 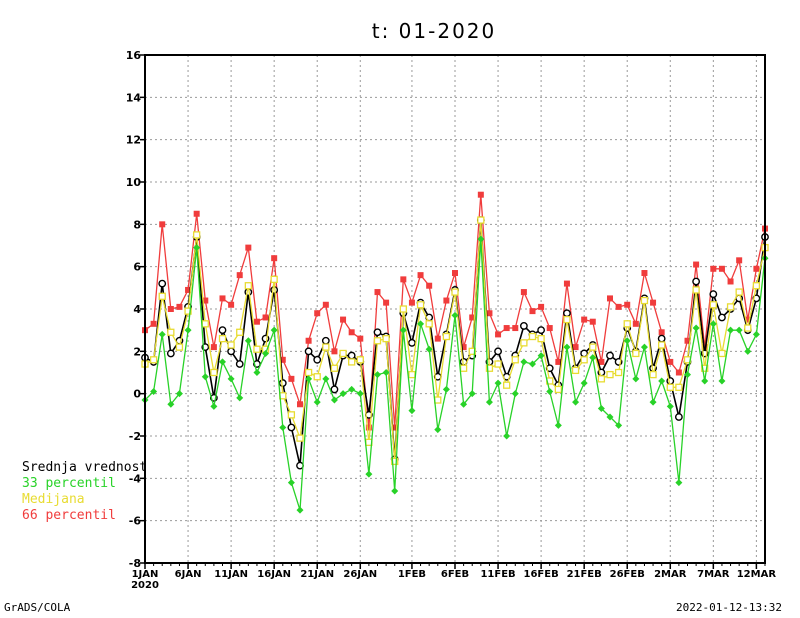 What do you see at coordinates (135, 436) in the screenshot?
I see `y-tick-label: -2` at bounding box center [135, 436].